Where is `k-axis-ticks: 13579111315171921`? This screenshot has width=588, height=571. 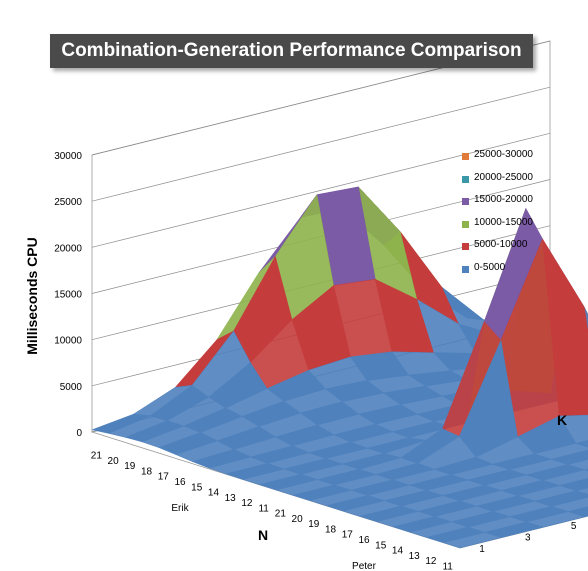
k-axis-ticks: 13579111315171921 is located at coordinates (528, 538).